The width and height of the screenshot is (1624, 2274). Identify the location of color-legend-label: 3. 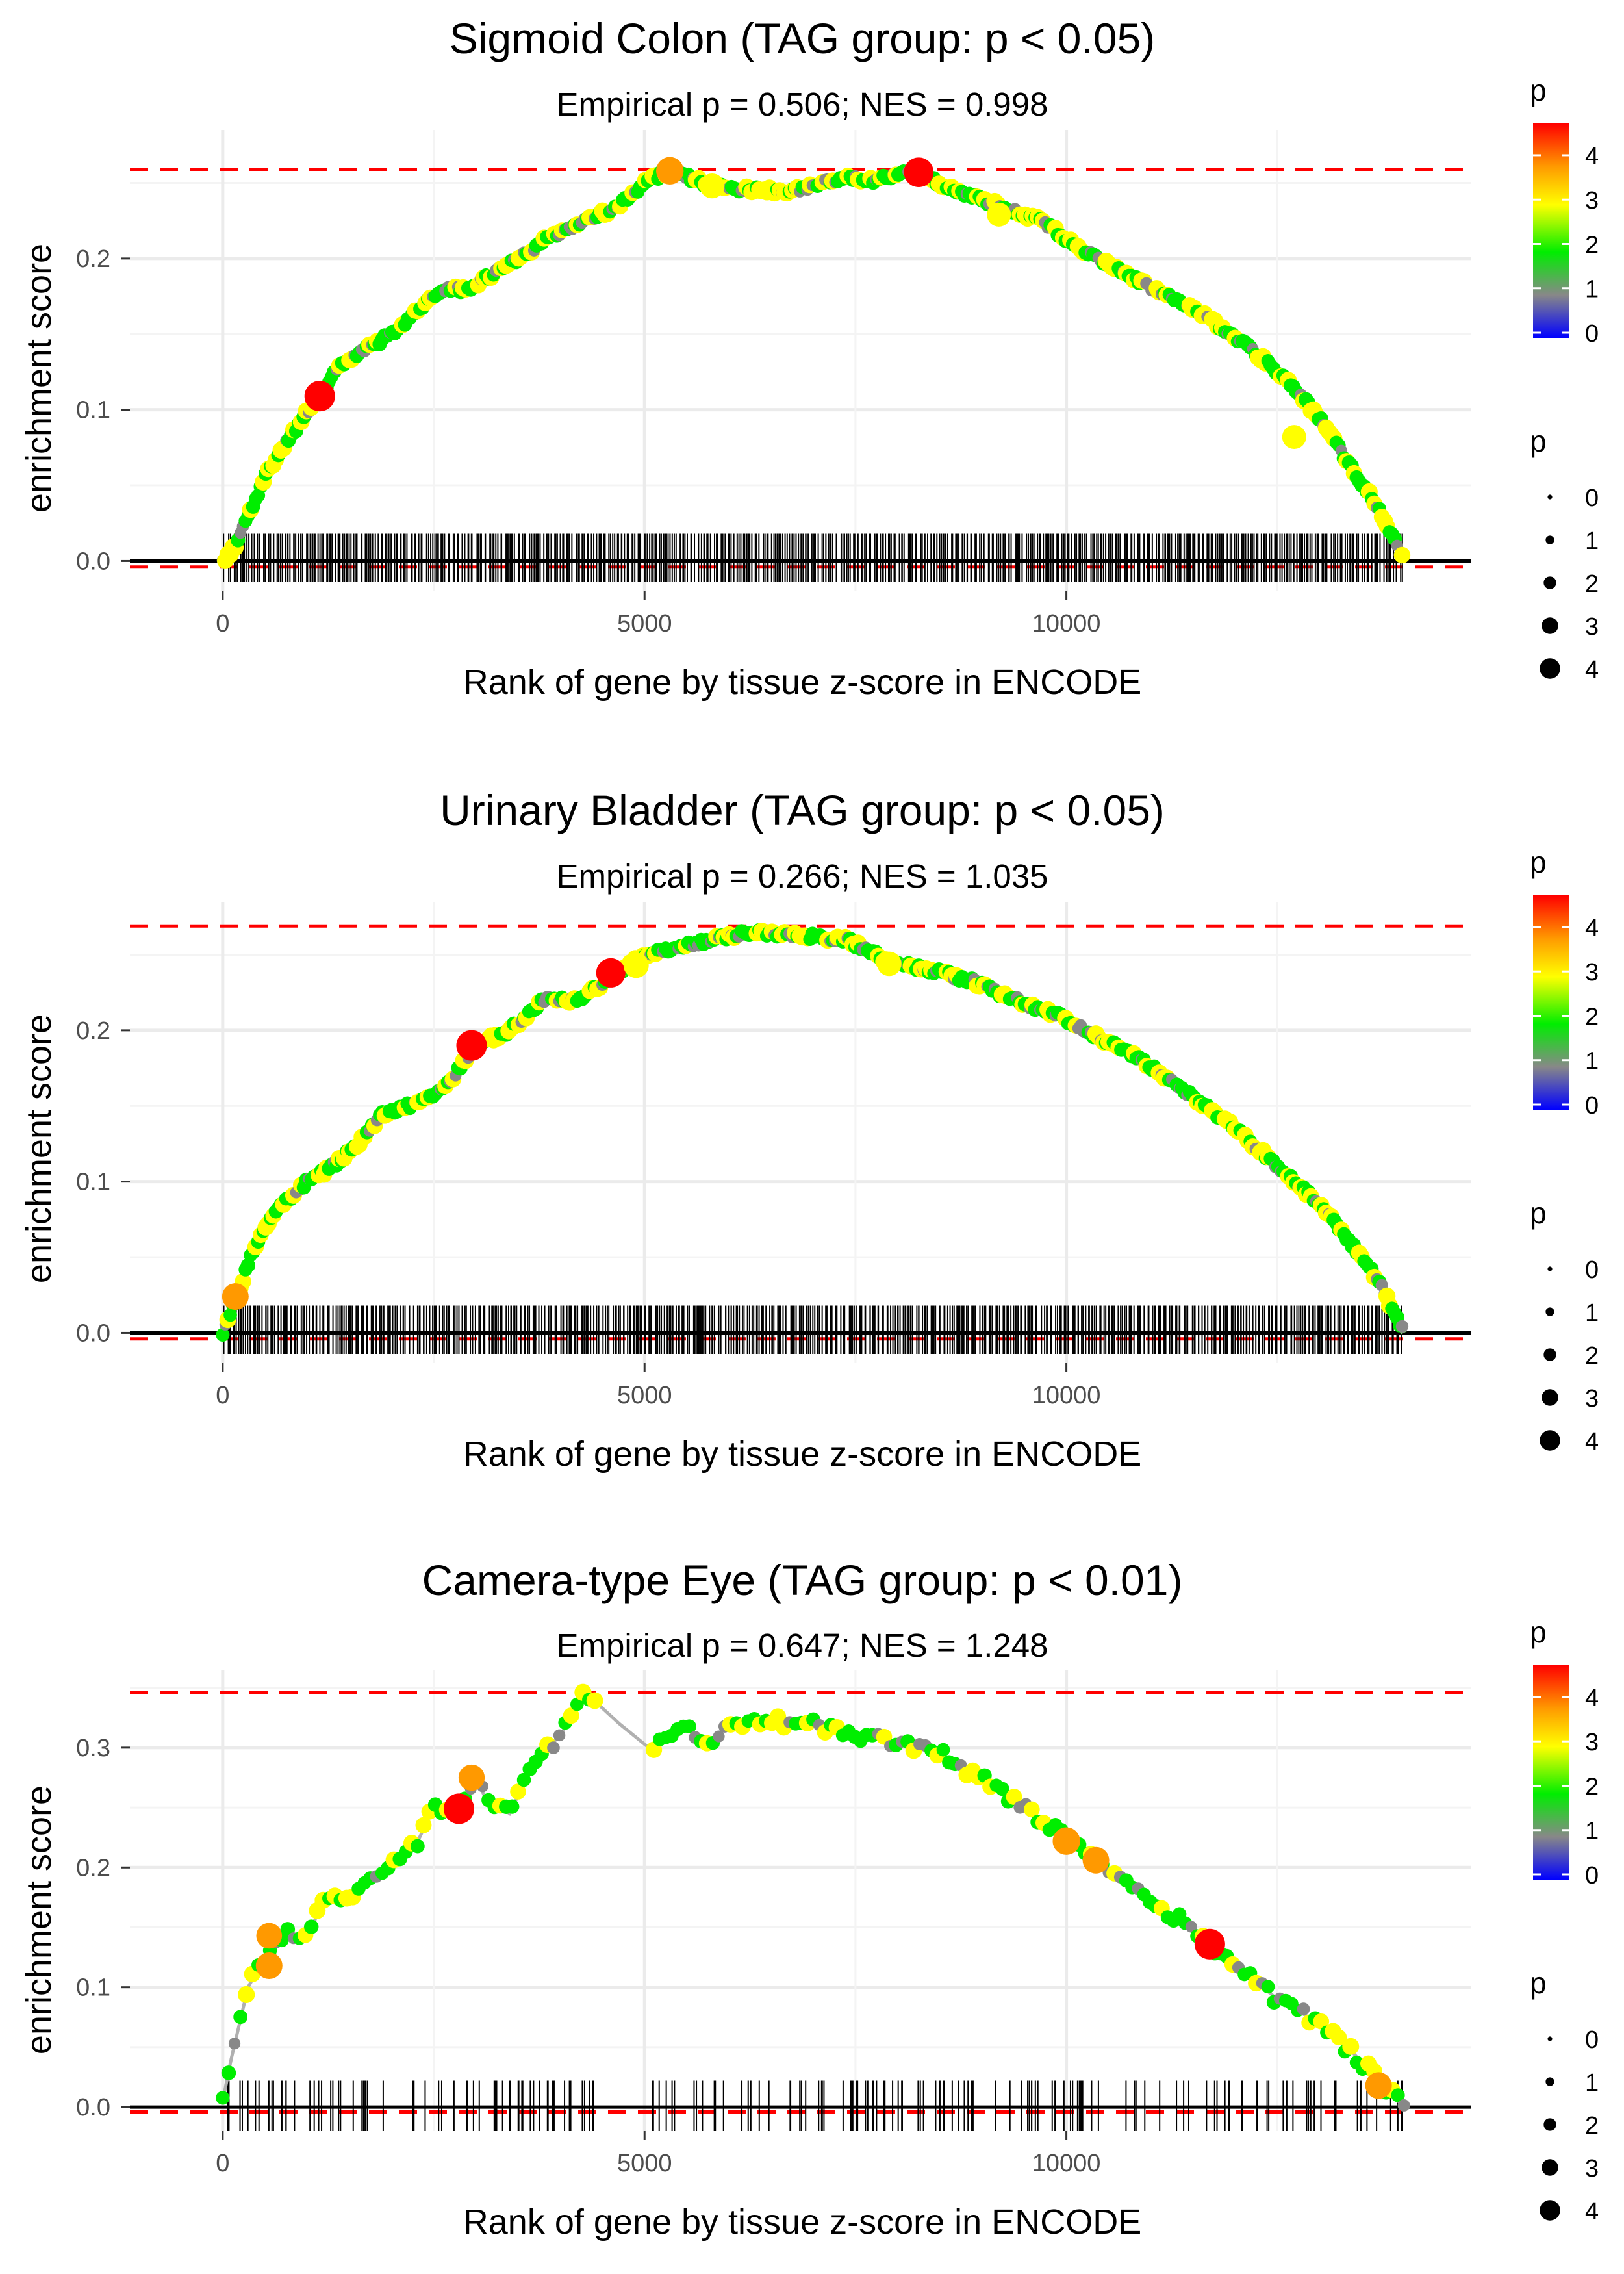
(1592, 200).